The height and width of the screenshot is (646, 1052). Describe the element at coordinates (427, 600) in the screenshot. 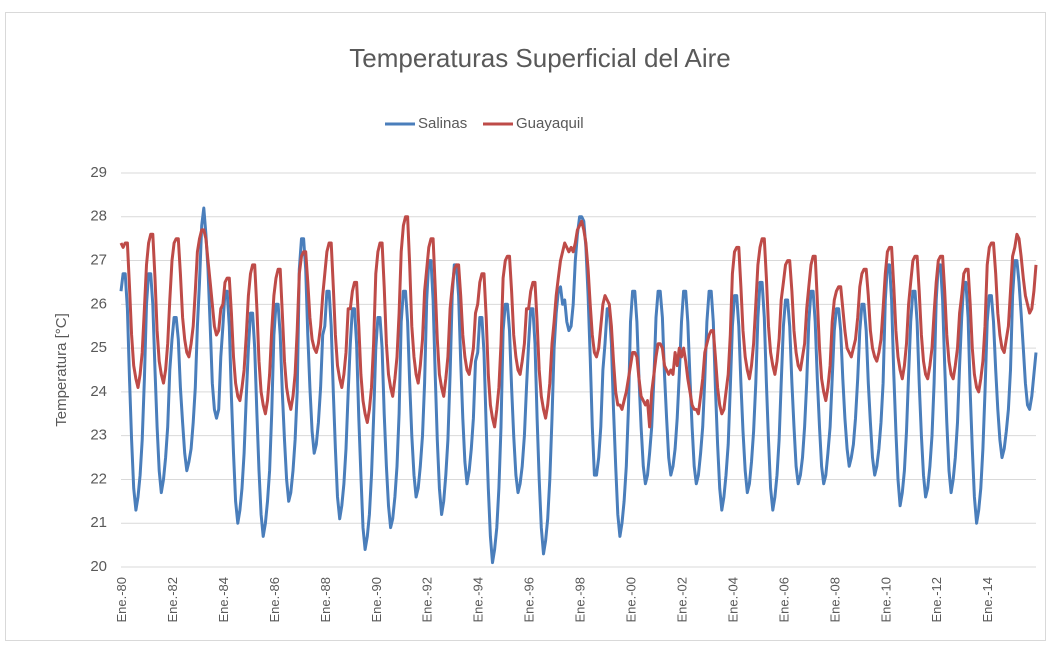

I see `x-tick-label: Ene.-92` at that location.